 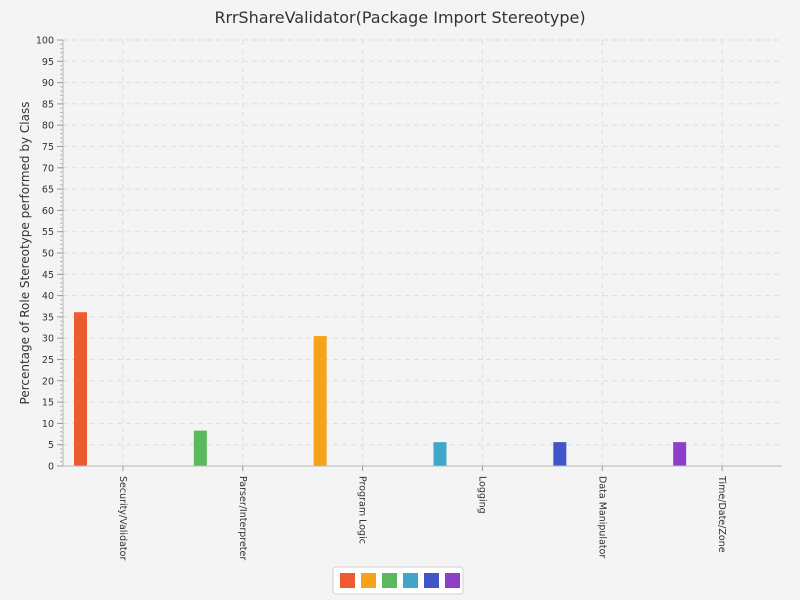 I want to click on y-tick-label: 5, so click(x=51, y=445).